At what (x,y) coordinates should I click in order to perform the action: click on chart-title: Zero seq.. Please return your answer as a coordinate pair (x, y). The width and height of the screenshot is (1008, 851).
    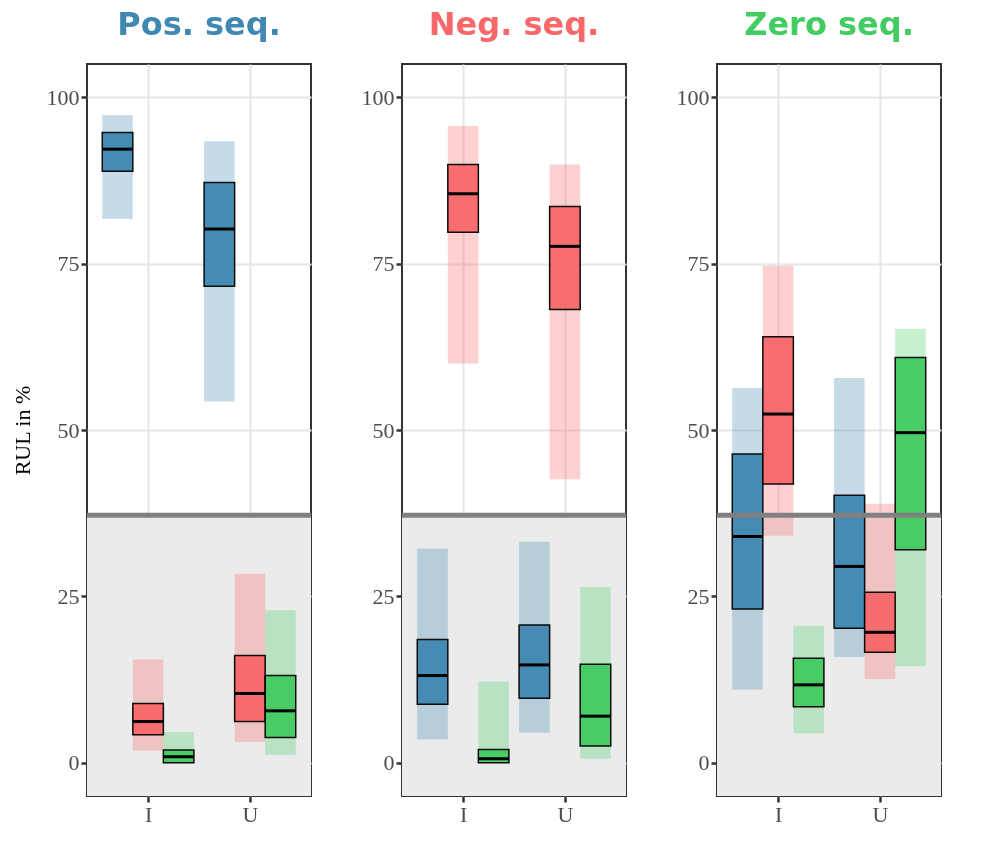
    Looking at the image, I should click on (829, 24).